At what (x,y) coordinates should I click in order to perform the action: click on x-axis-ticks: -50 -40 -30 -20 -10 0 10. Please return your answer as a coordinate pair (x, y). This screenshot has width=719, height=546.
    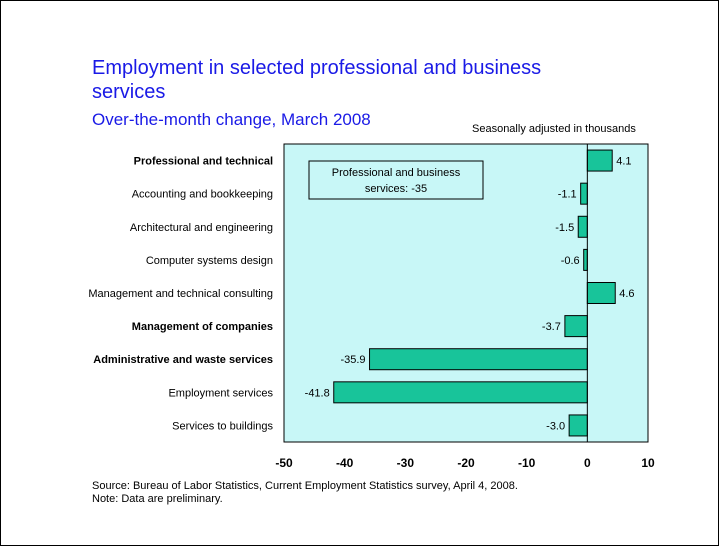
    Looking at the image, I should click on (465, 463).